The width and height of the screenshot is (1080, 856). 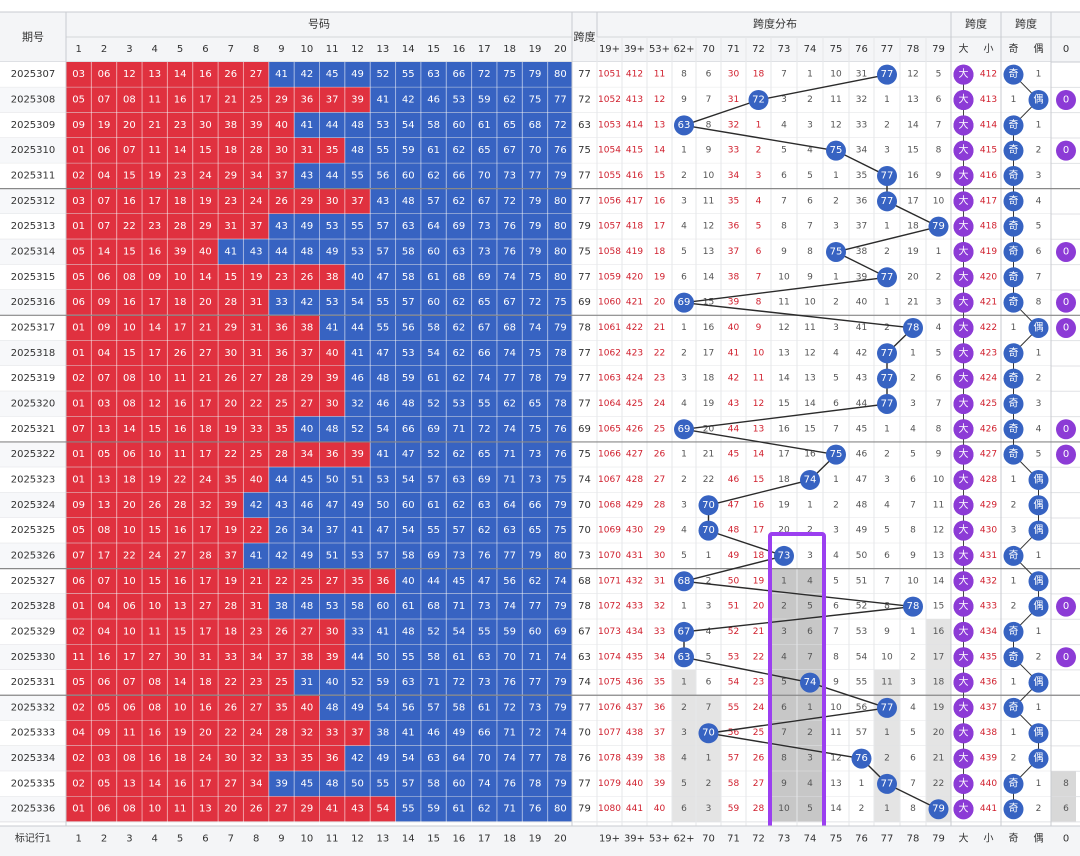 What do you see at coordinates (357, 251) in the screenshot?
I see `number-value: 53` at bounding box center [357, 251].